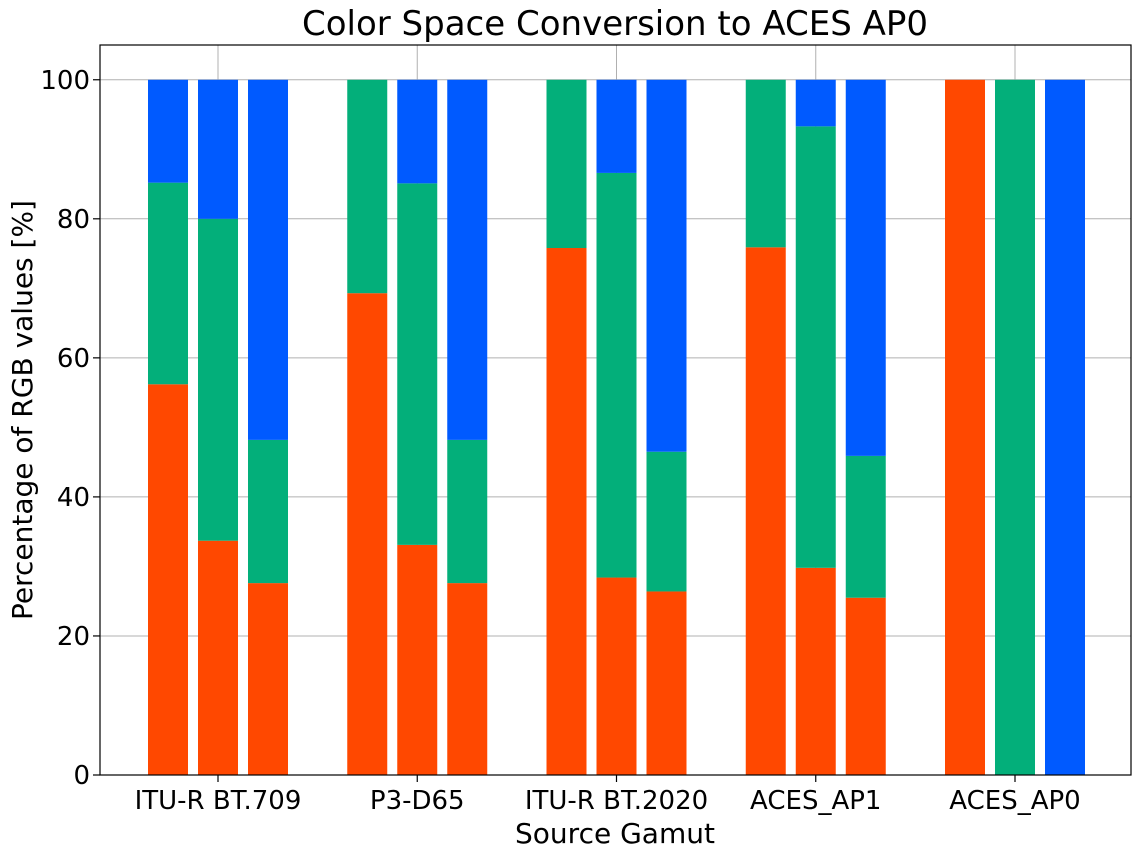  Describe the element at coordinates (73, 637) in the screenshot. I see `y-tick-label: 20` at that location.